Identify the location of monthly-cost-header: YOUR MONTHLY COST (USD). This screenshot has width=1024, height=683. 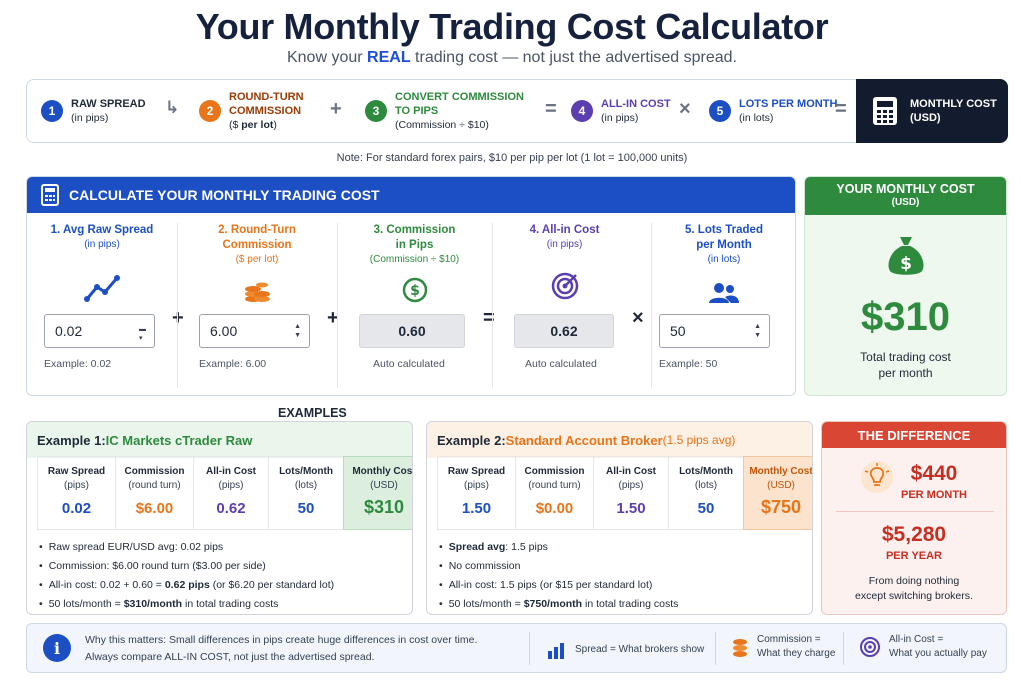
(905, 196).